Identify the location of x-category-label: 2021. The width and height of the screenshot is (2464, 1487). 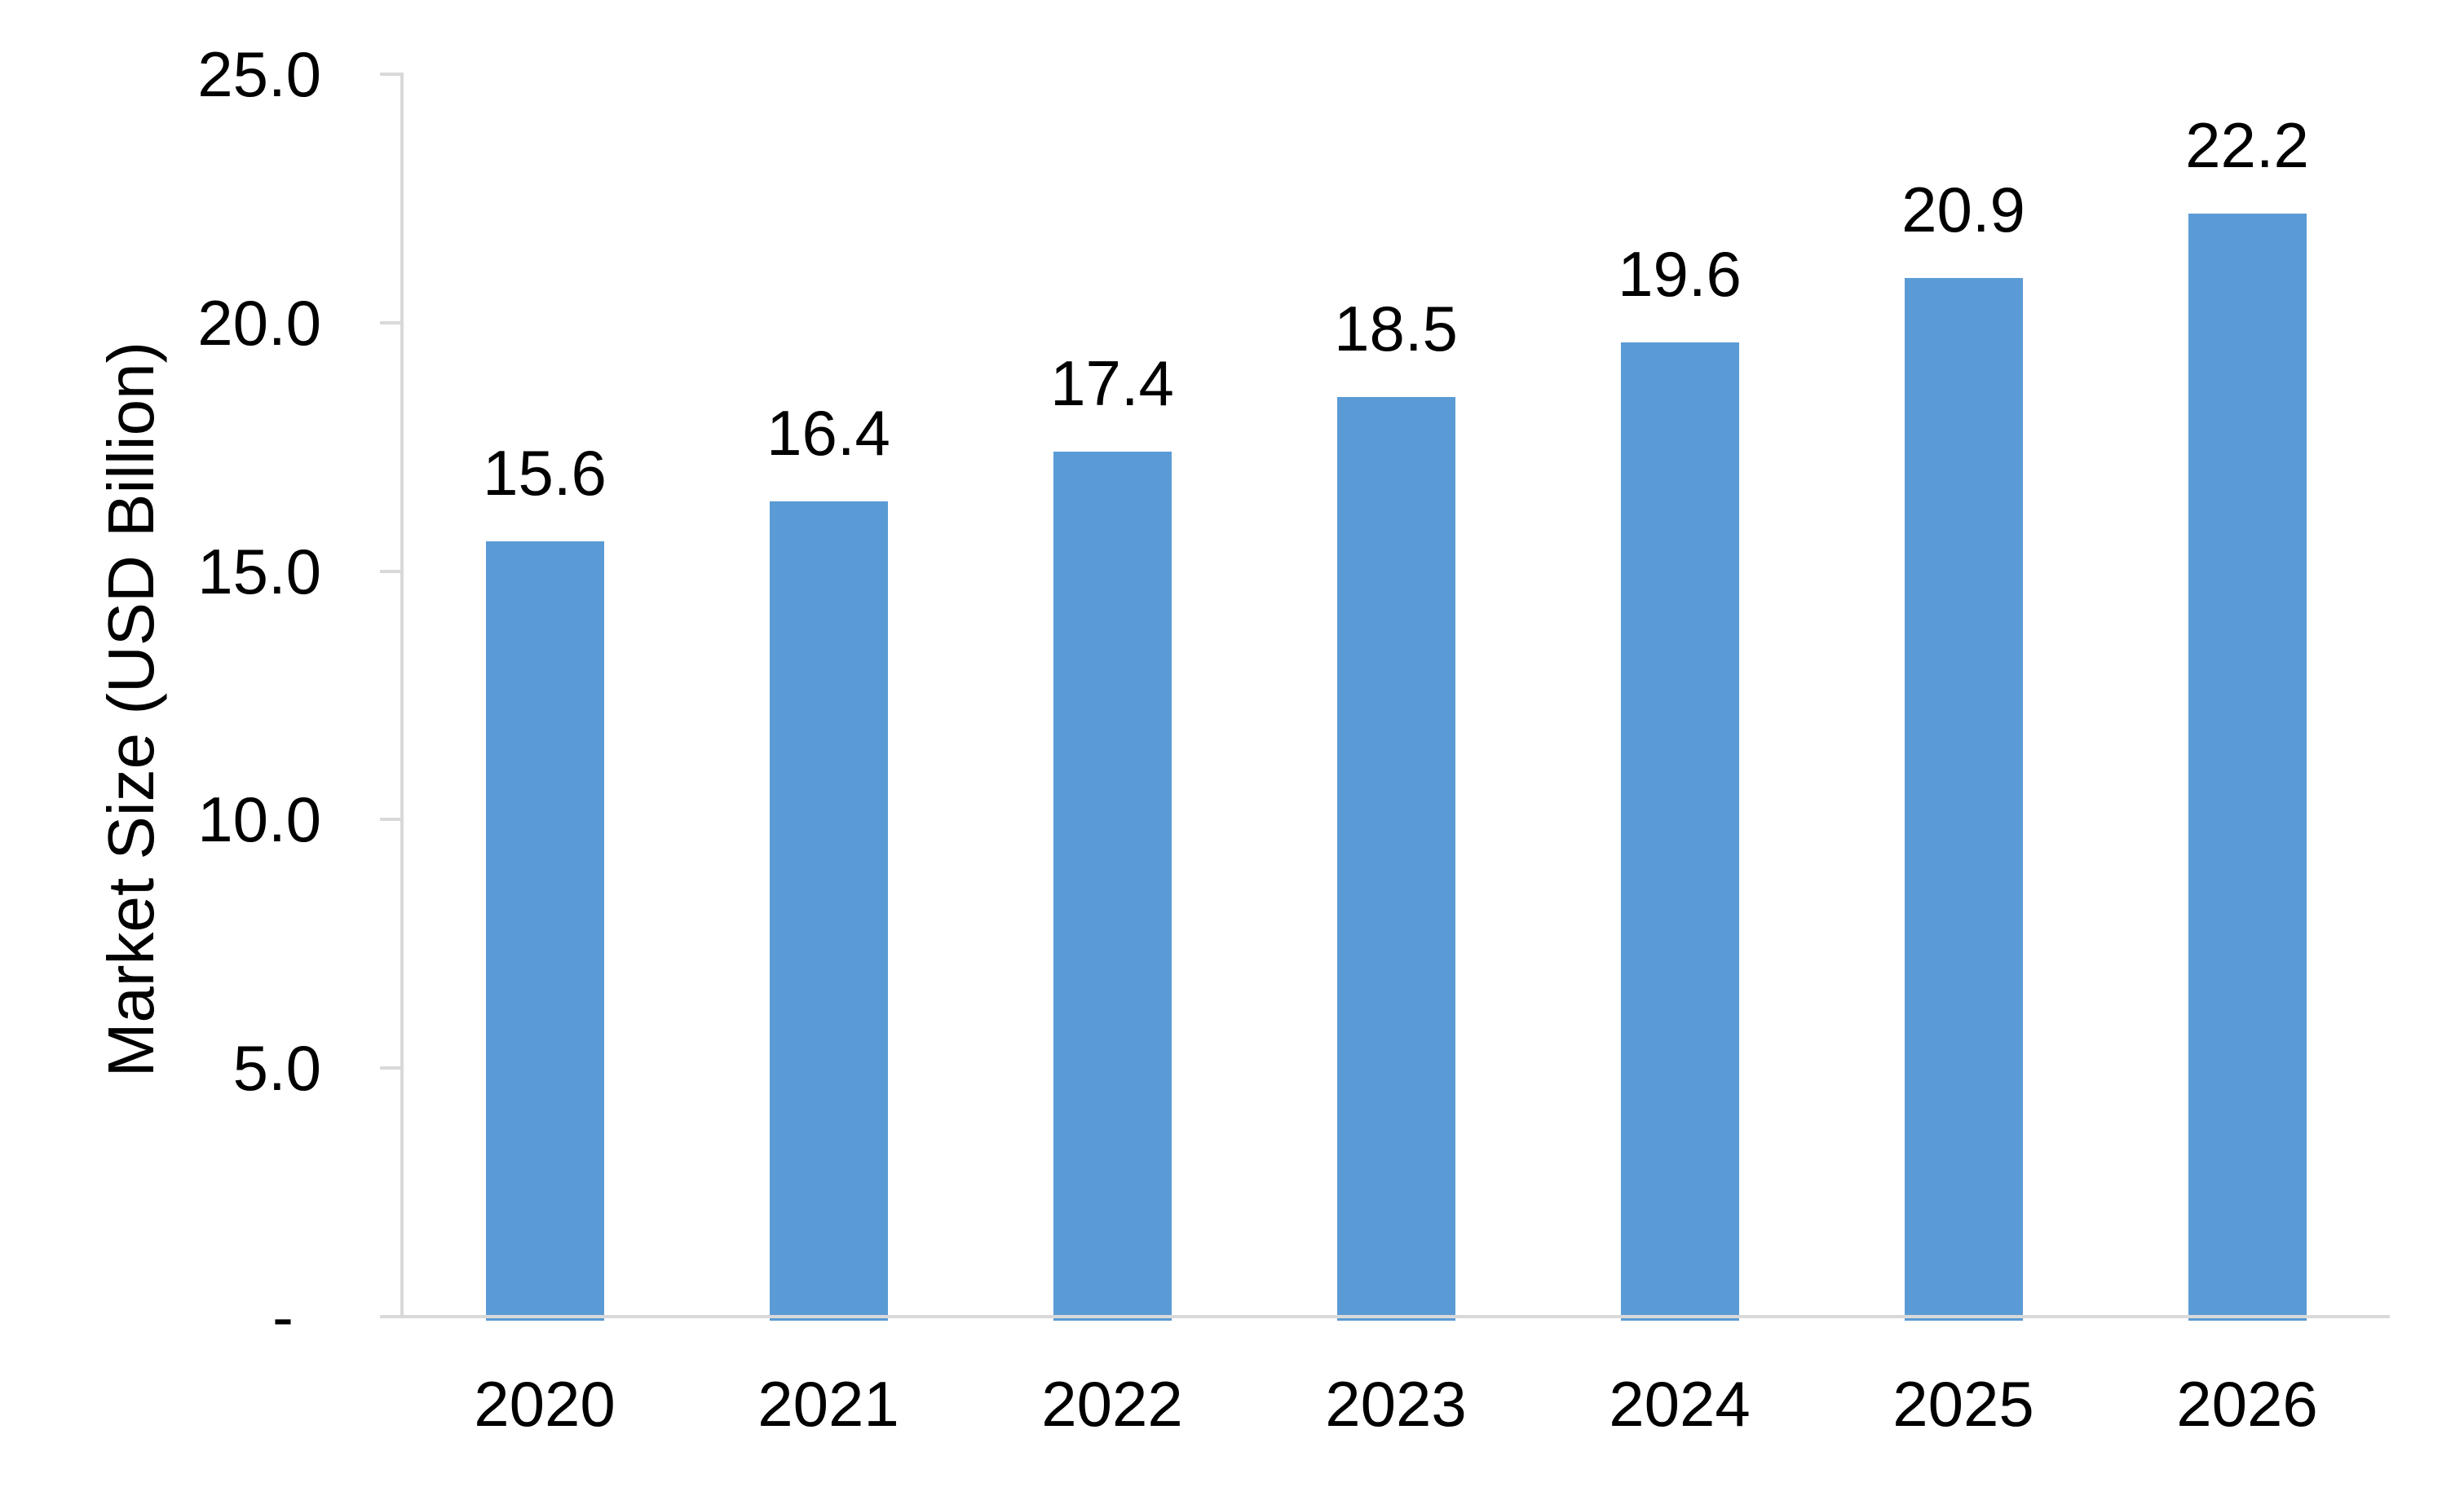
(828, 1404).